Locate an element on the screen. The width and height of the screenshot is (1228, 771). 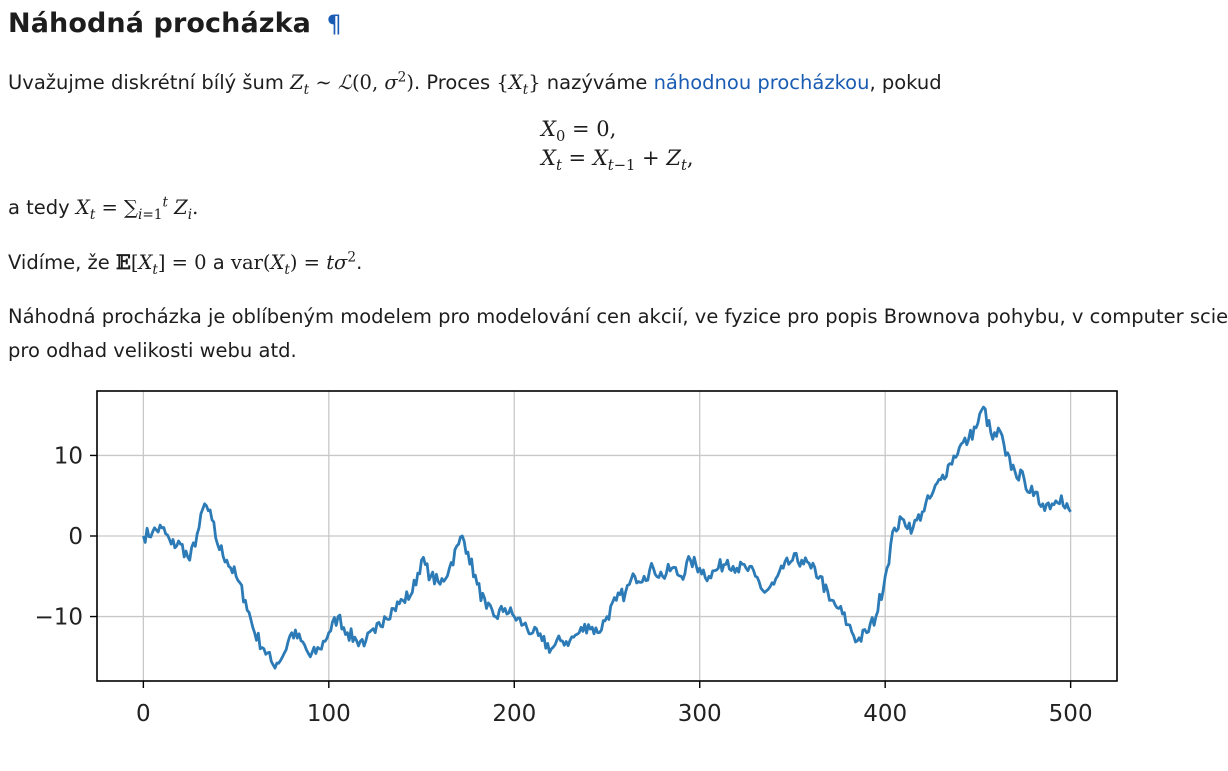
section-title: Náhodná procházka is located at coordinates (159, 23).